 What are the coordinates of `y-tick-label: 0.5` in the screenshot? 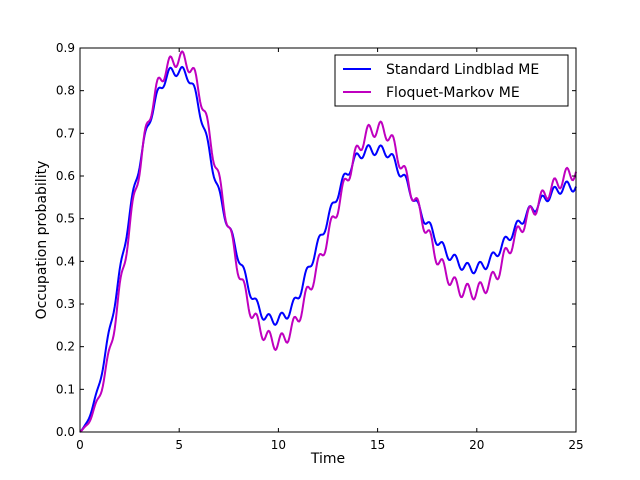 It's located at (65, 219).